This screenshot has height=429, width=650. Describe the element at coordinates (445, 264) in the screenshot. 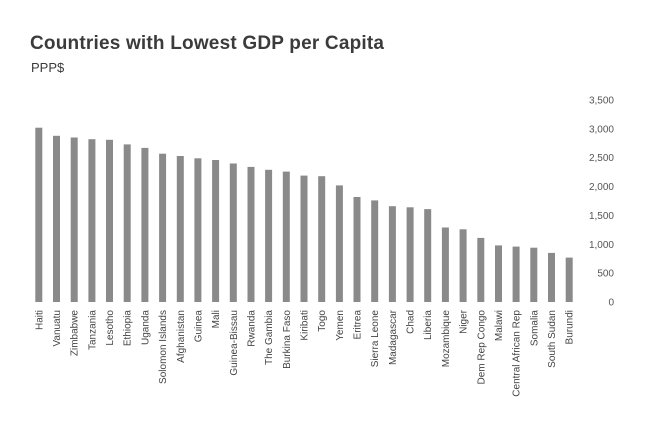

I see `bar-mozambique` at that location.